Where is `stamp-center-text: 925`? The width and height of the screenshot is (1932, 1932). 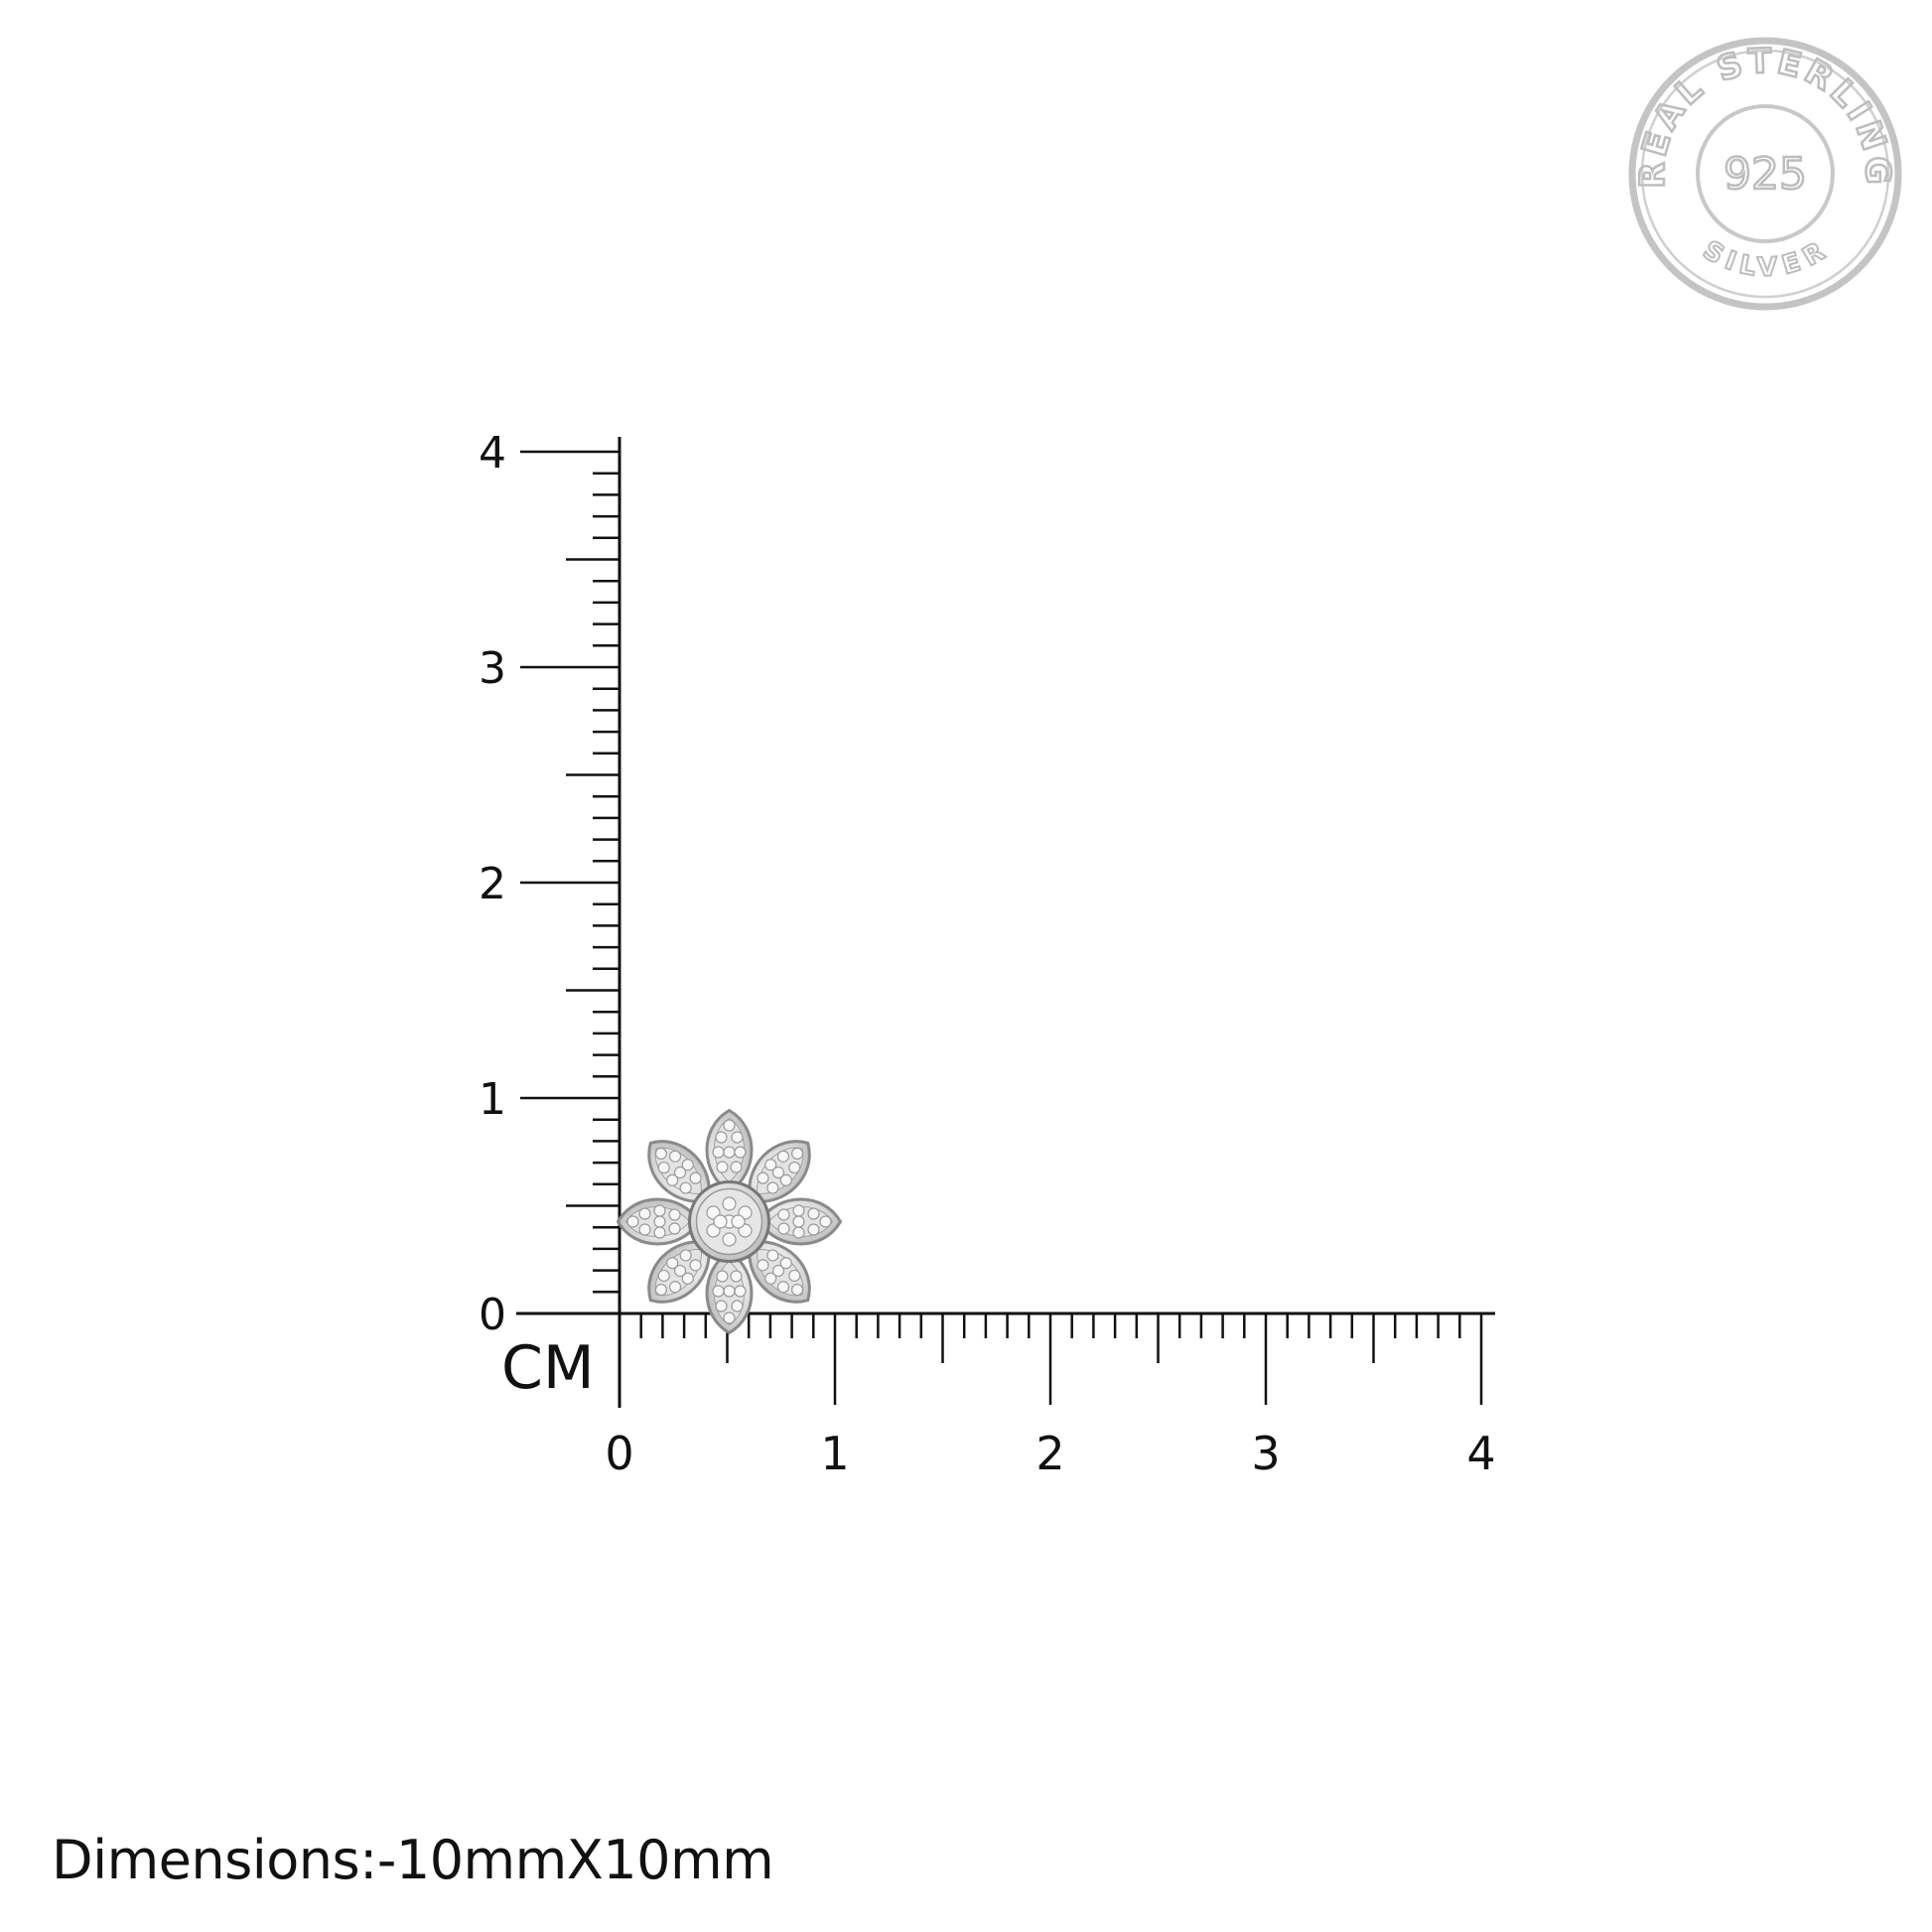 stamp-center-text: 925 is located at coordinates (1766, 174).